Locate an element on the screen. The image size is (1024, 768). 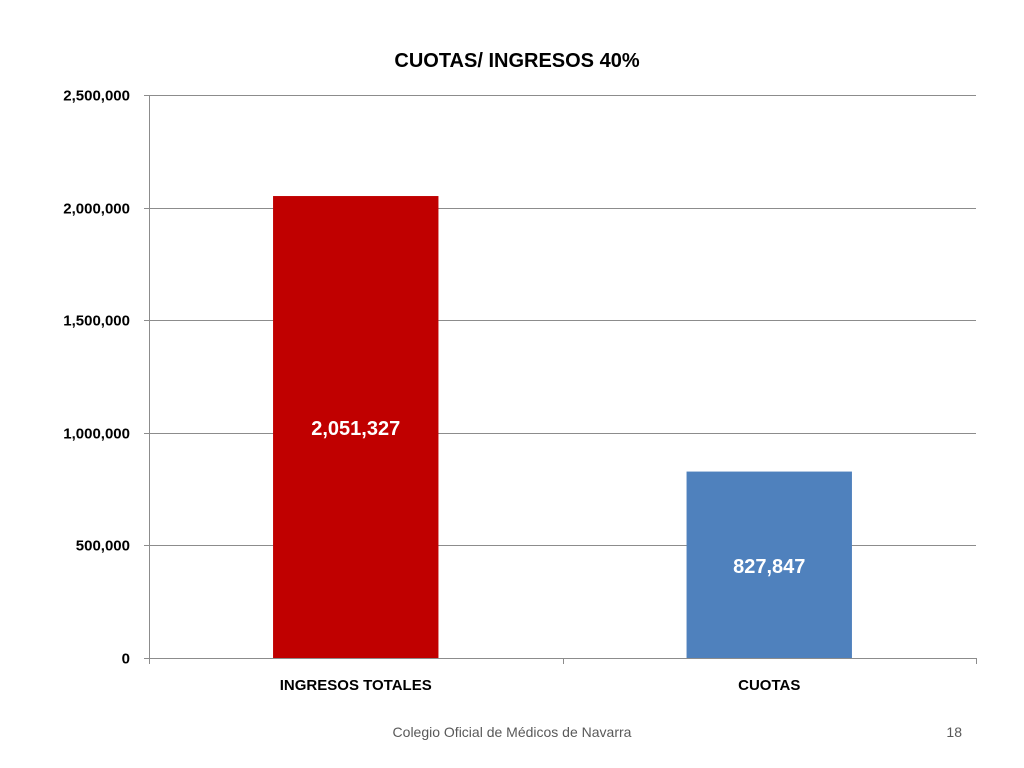
y-tick-label: 2,000,000 is located at coordinates (96, 209).